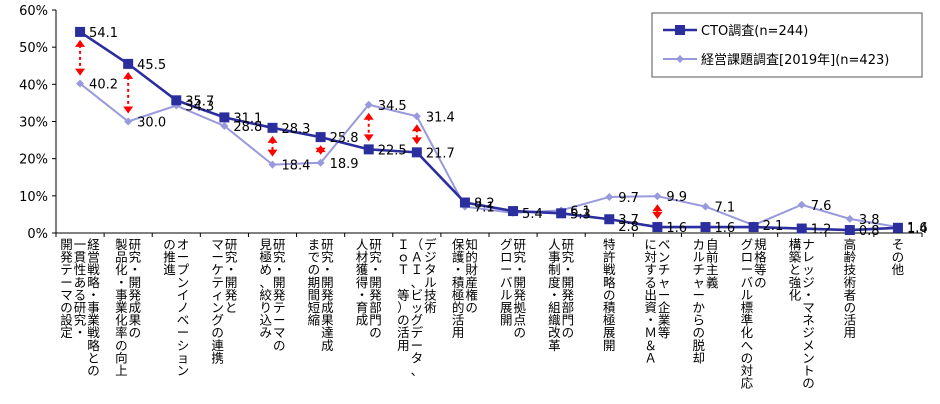 This screenshot has width=940, height=404. Describe the element at coordinates (795, 257) in the screenshot. I see `svg-text: 築` at that location.